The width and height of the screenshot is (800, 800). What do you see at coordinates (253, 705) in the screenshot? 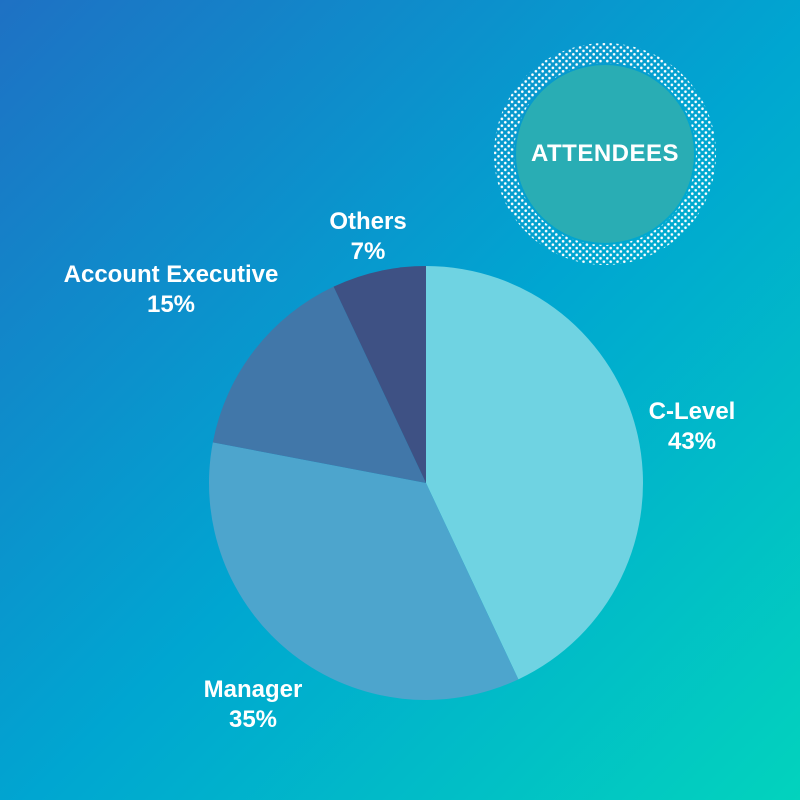
I see `pie-label-manager: Manager 35%` at bounding box center [253, 705].